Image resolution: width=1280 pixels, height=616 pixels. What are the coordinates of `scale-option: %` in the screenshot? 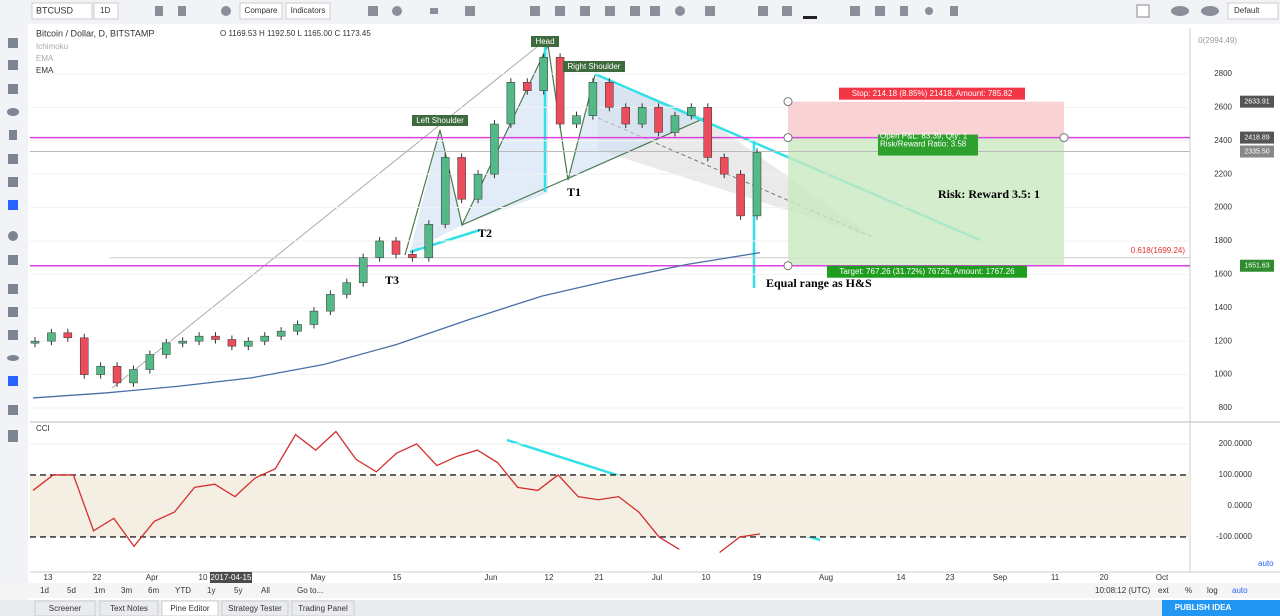 It's located at (1188, 590).